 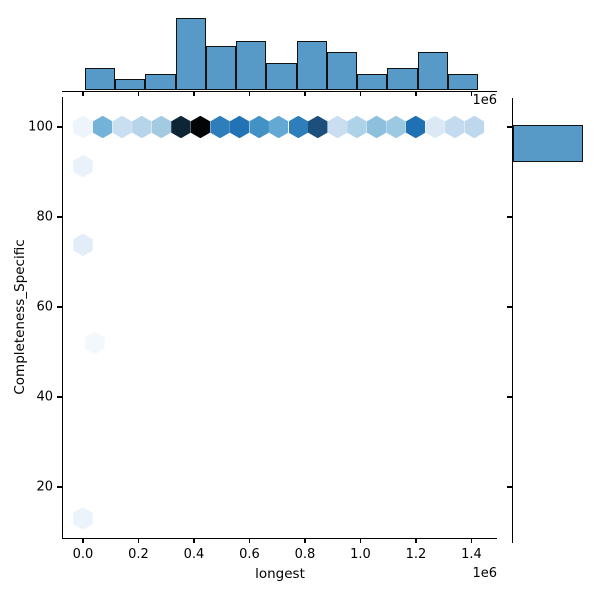 I want to click on y-axis-label: Completeness_Specific, so click(x=20, y=317).